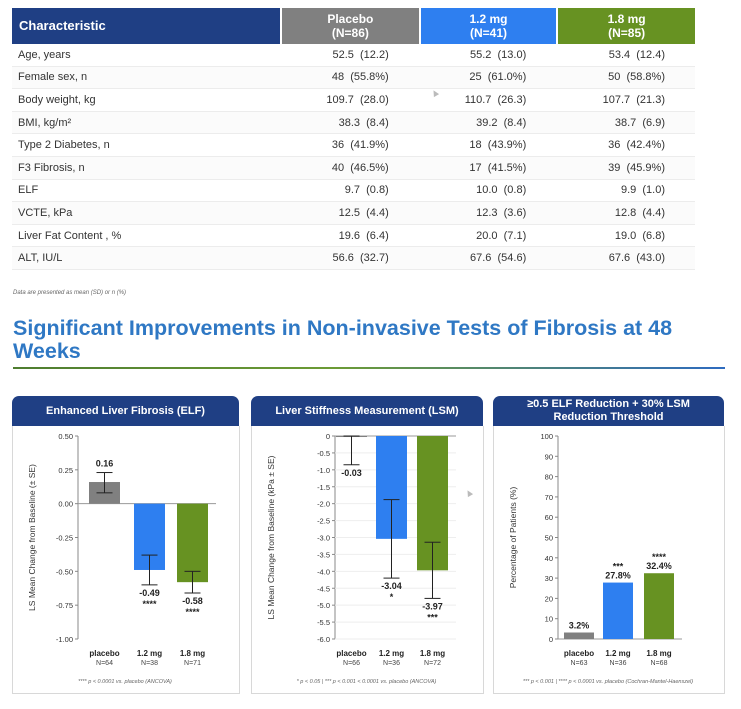 The image size is (741, 709). I want to click on header-characteristic: Characteristic, so click(146, 26).